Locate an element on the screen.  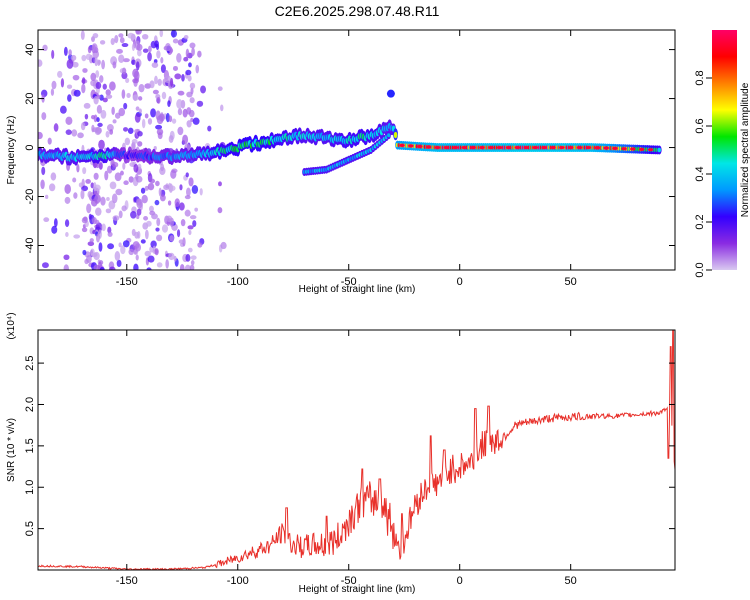
spectrogram-x-tick-label: 0 is located at coordinates (460, 282).